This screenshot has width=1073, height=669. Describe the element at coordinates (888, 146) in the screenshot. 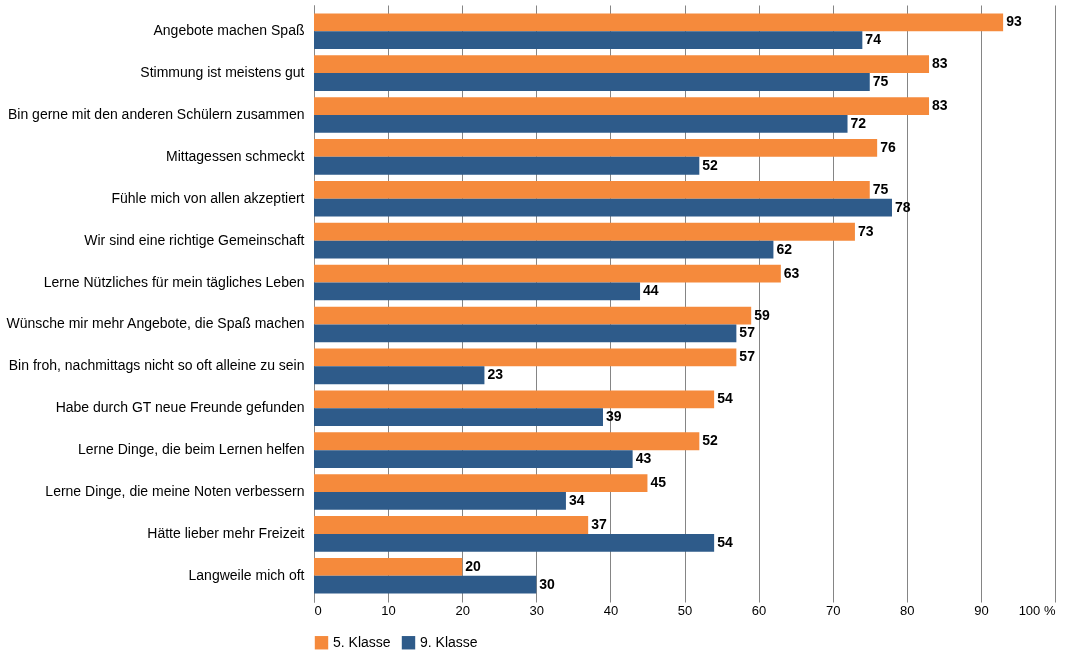

I see `data-label: 76` at that location.